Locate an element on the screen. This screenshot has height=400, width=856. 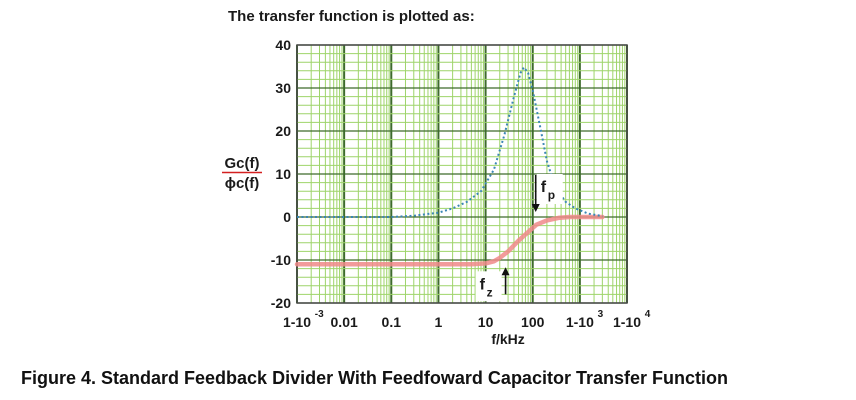
y-tick-label: -10 is located at coordinates (281, 260).